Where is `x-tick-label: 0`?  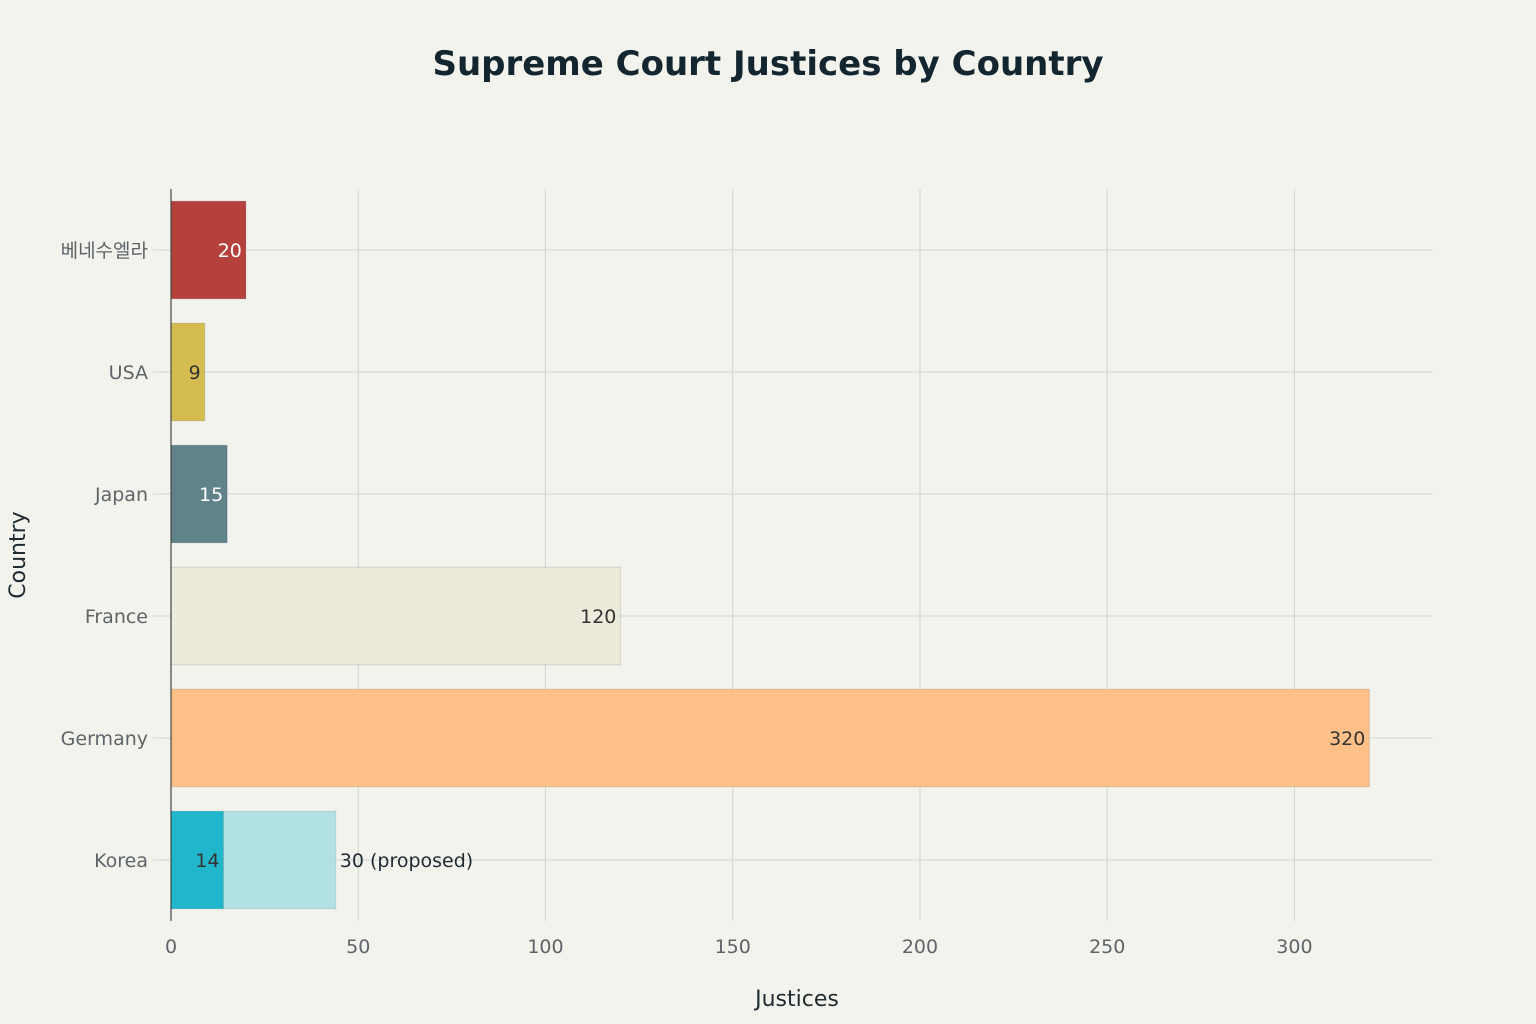
x-tick-label: 0 is located at coordinates (171, 947).